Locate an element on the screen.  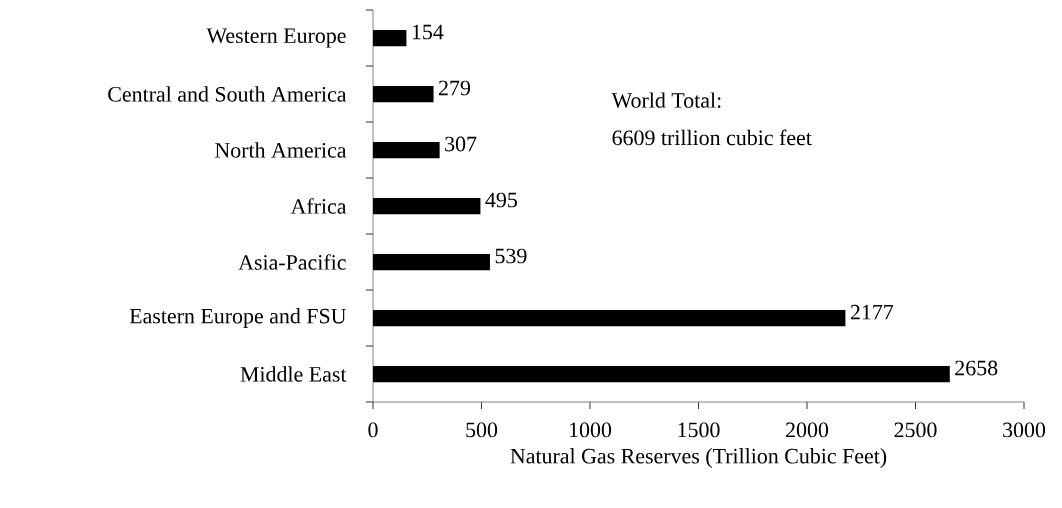
y-tick-label: Eastern Europe and FSU is located at coordinates (238, 318).